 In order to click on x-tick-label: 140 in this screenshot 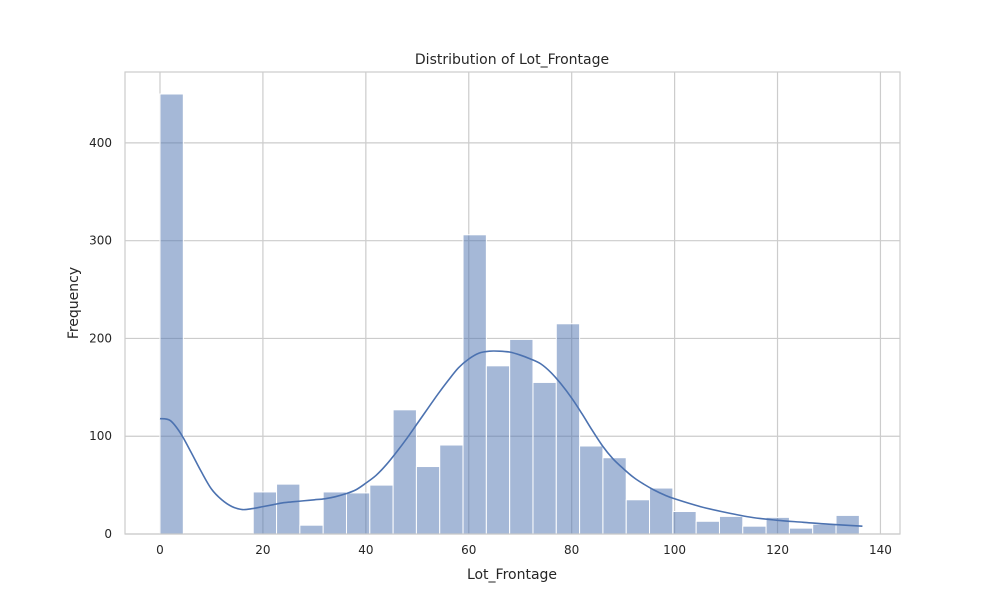, I will do `click(880, 550)`.